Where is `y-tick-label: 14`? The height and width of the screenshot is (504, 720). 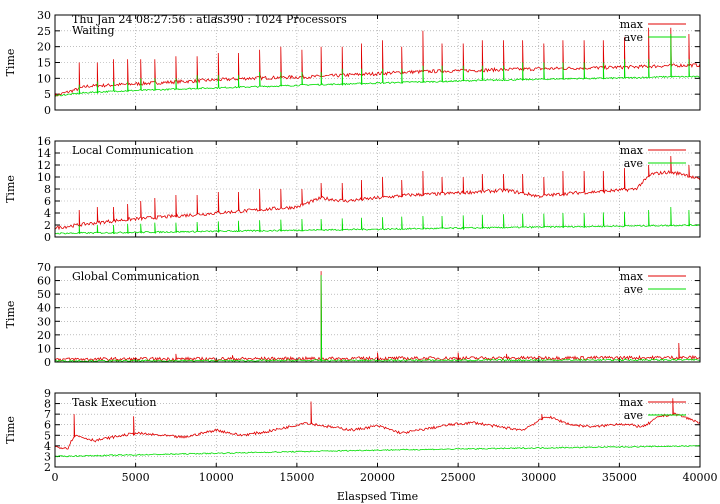 y-tick-label: 14 is located at coordinates (44, 153).